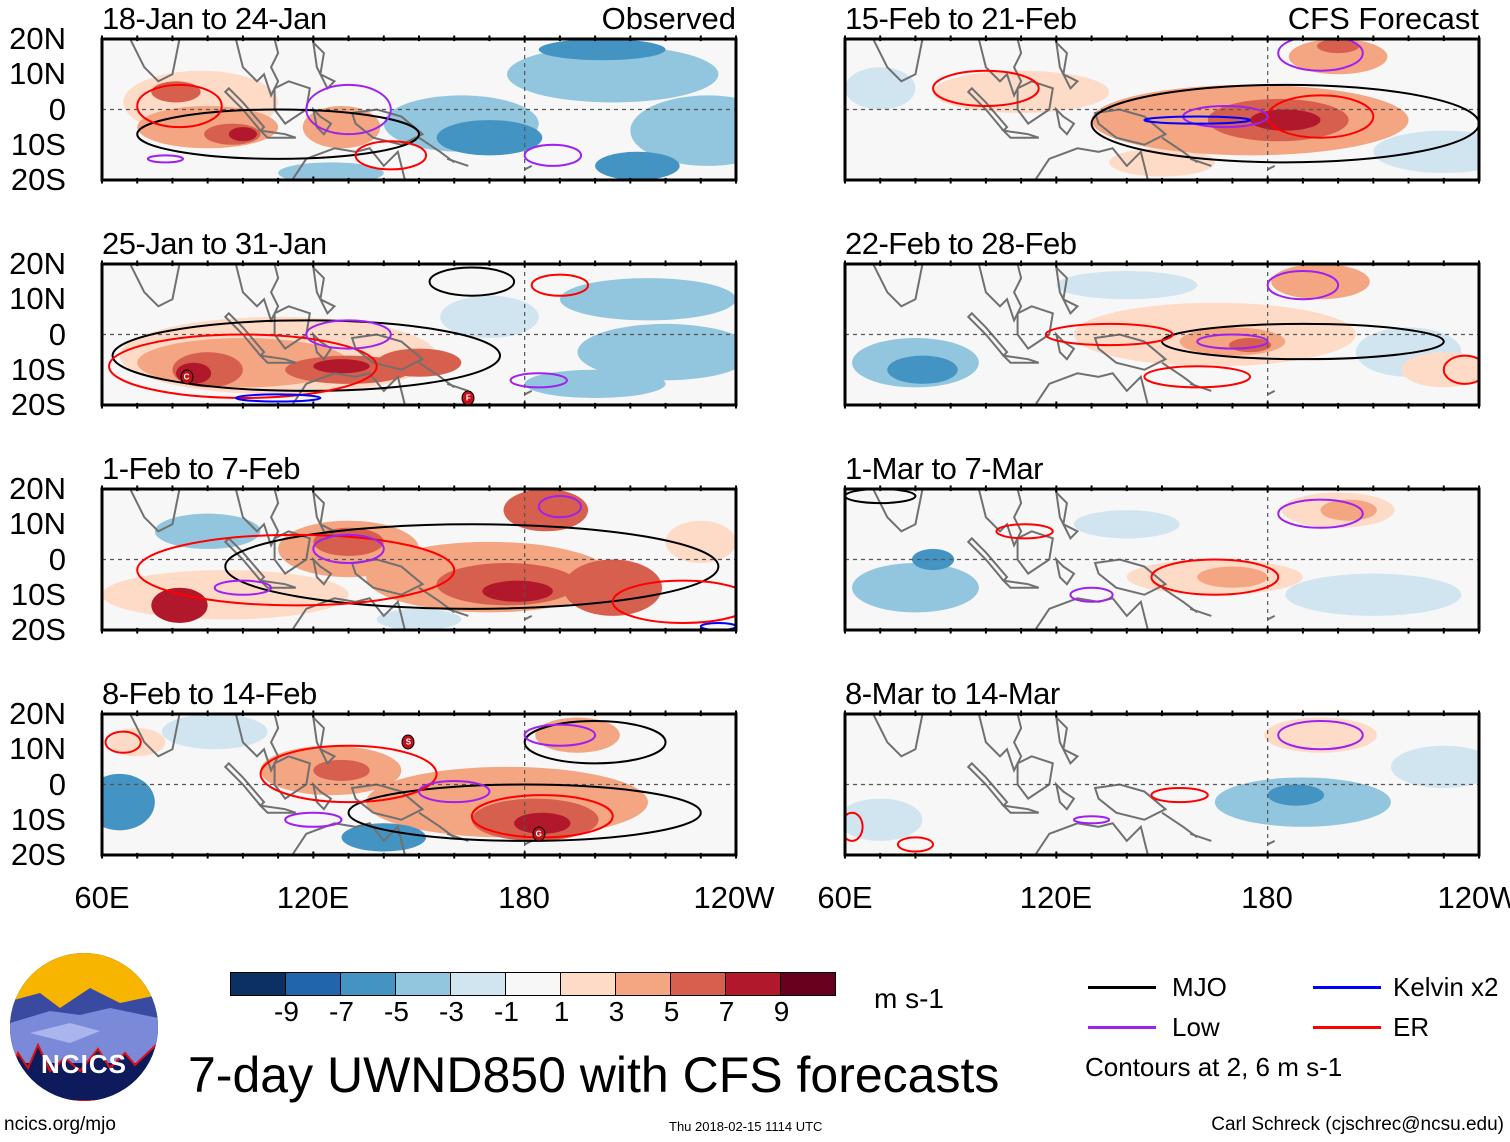 Image resolution: width=1510 pixels, height=1142 pixels. I want to click on legend-kelvin-line, so click(1347, 987).